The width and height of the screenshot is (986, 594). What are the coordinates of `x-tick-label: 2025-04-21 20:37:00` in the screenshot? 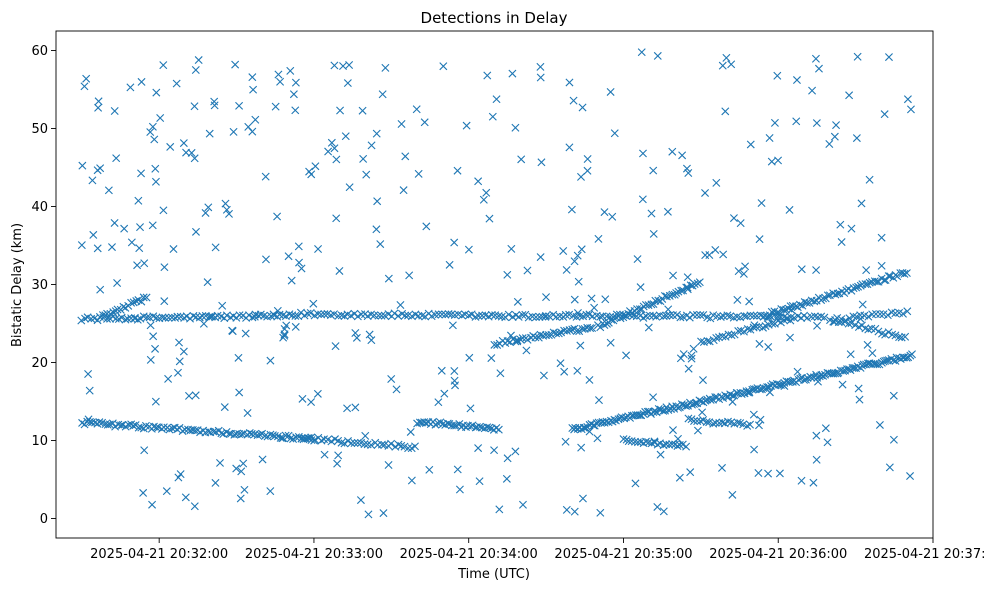 It's located at (925, 554).